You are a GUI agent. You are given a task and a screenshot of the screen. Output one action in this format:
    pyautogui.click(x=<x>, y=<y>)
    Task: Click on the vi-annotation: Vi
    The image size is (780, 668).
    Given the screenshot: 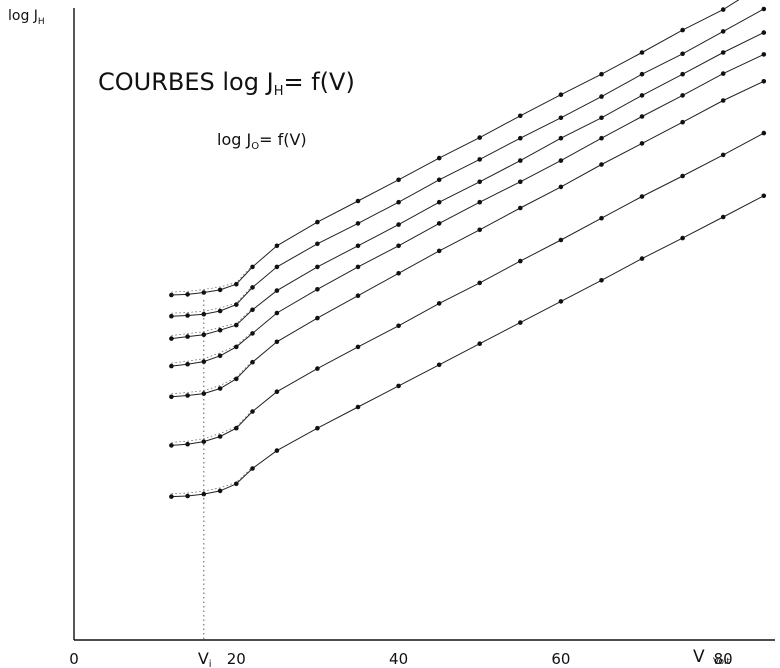 What is the action you would take?
    pyautogui.click(x=205, y=658)
    